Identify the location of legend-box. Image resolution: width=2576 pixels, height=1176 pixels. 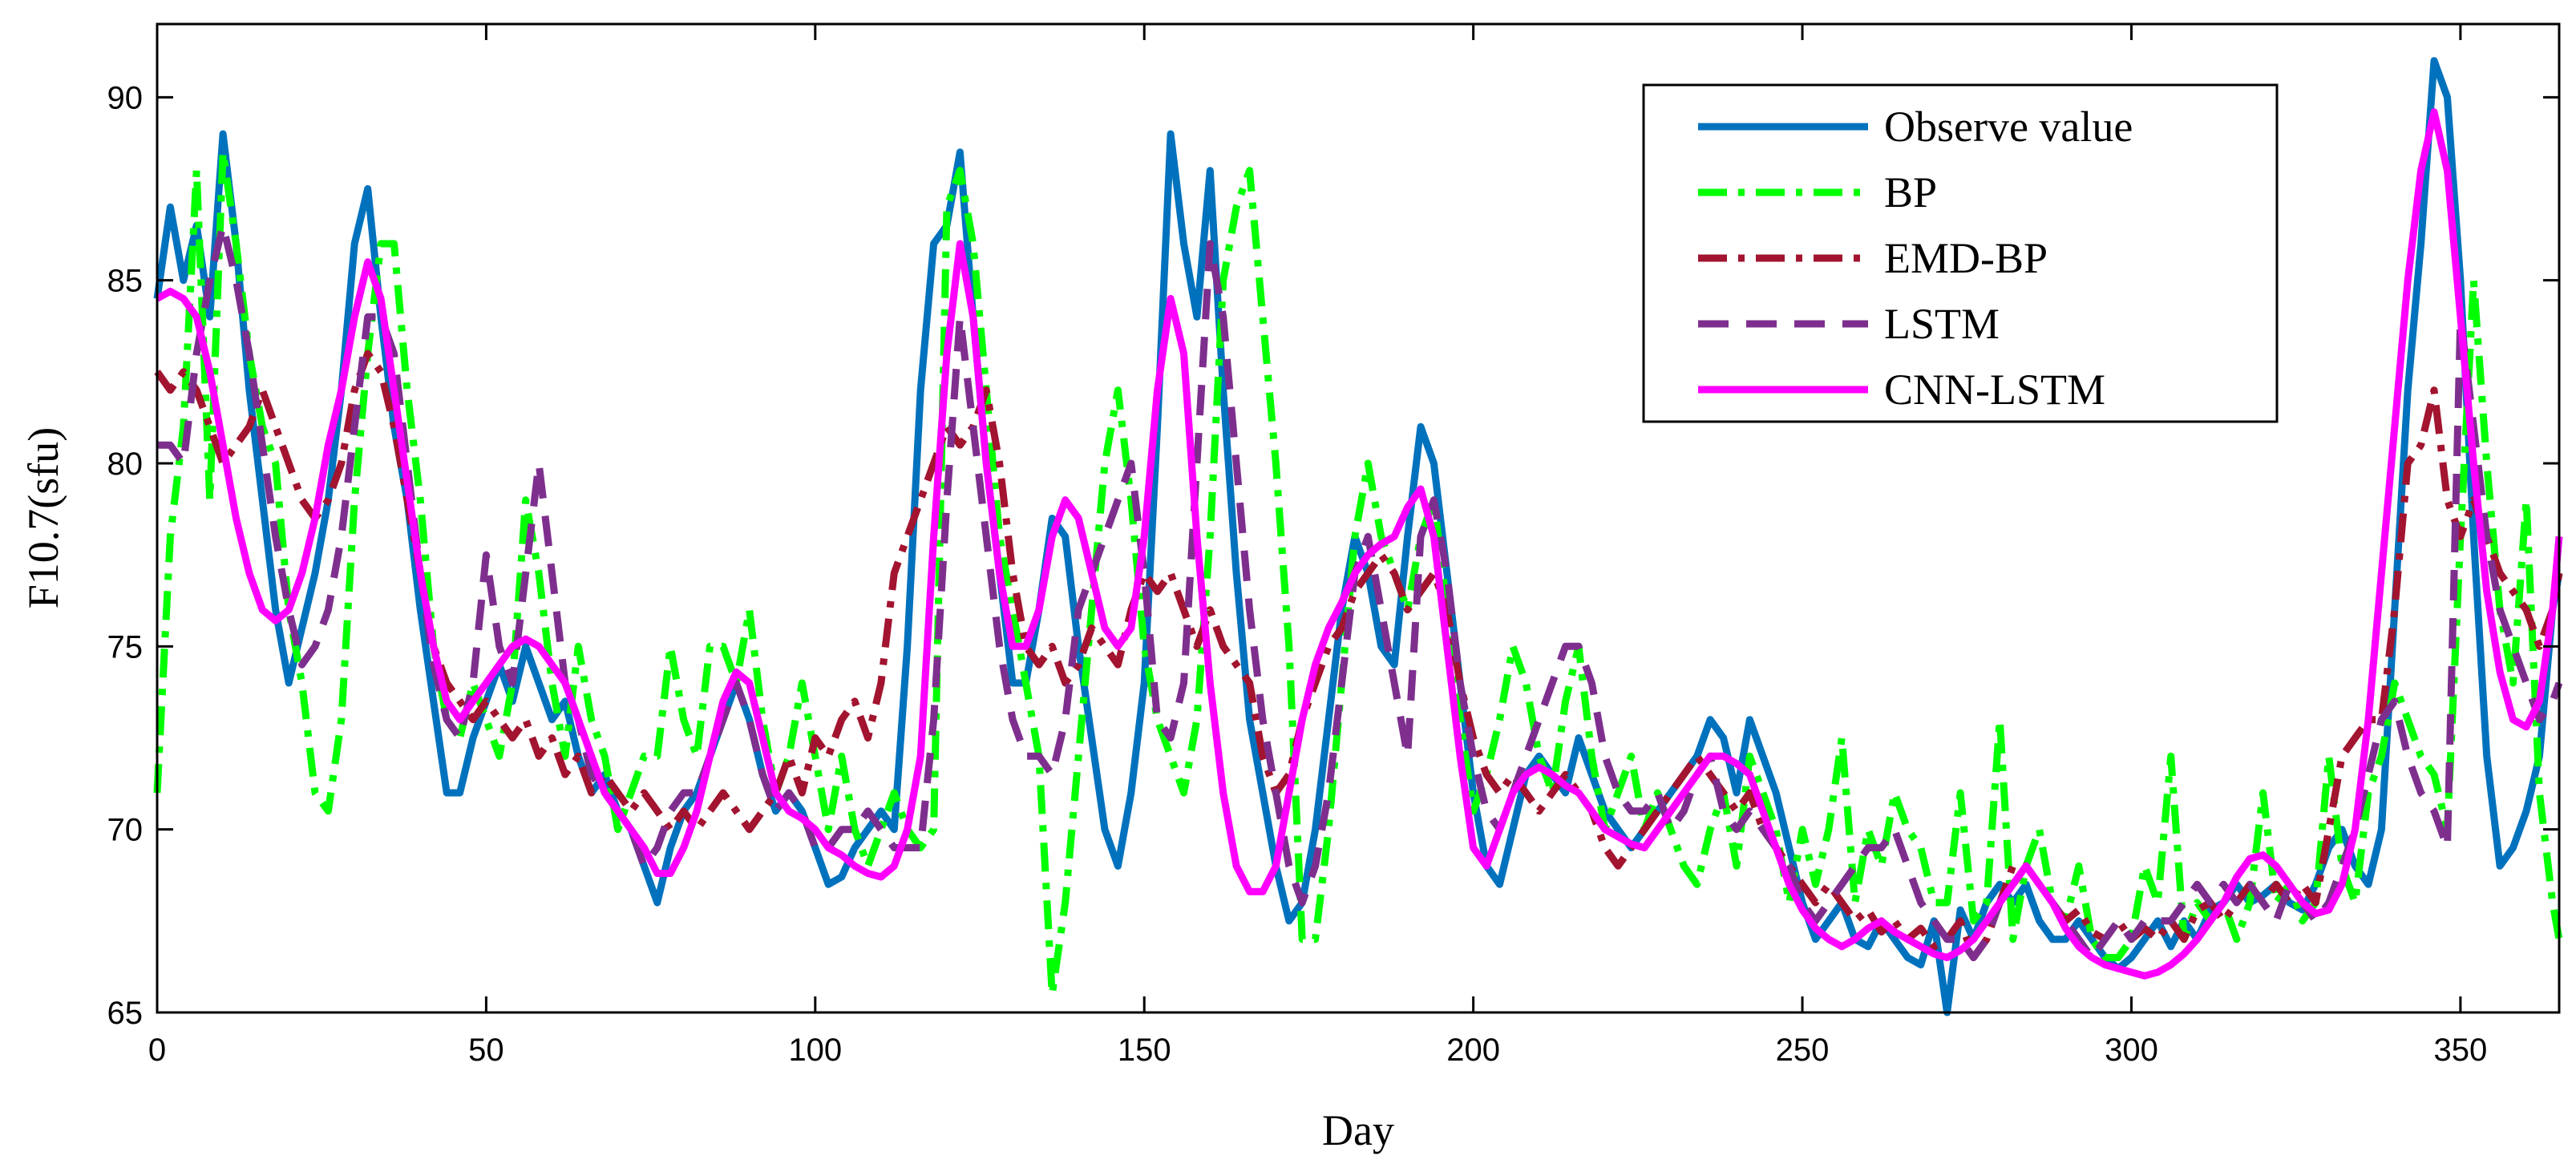
(1960, 253).